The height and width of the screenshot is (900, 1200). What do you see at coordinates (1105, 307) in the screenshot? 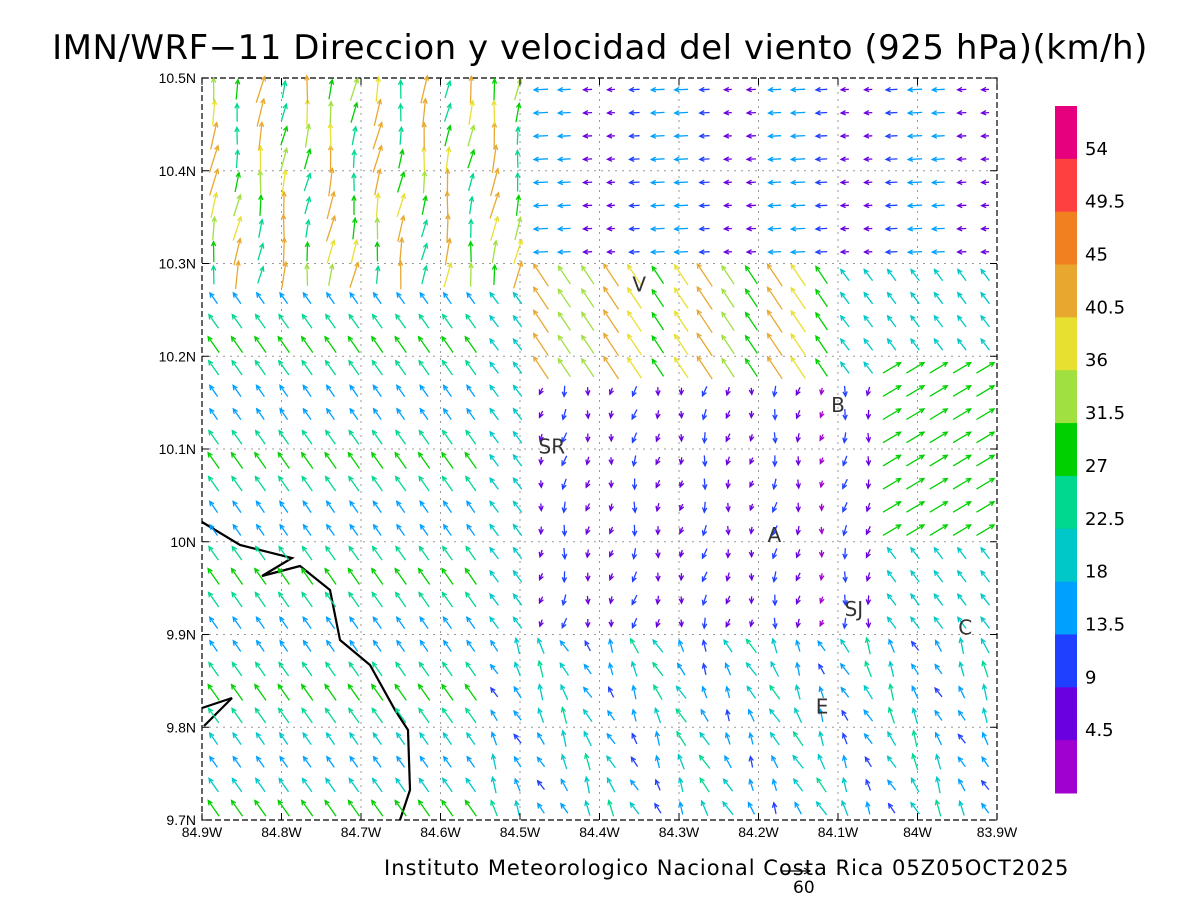
I see `colorbar-label: 40.5` at bounding box center [1105, 307].